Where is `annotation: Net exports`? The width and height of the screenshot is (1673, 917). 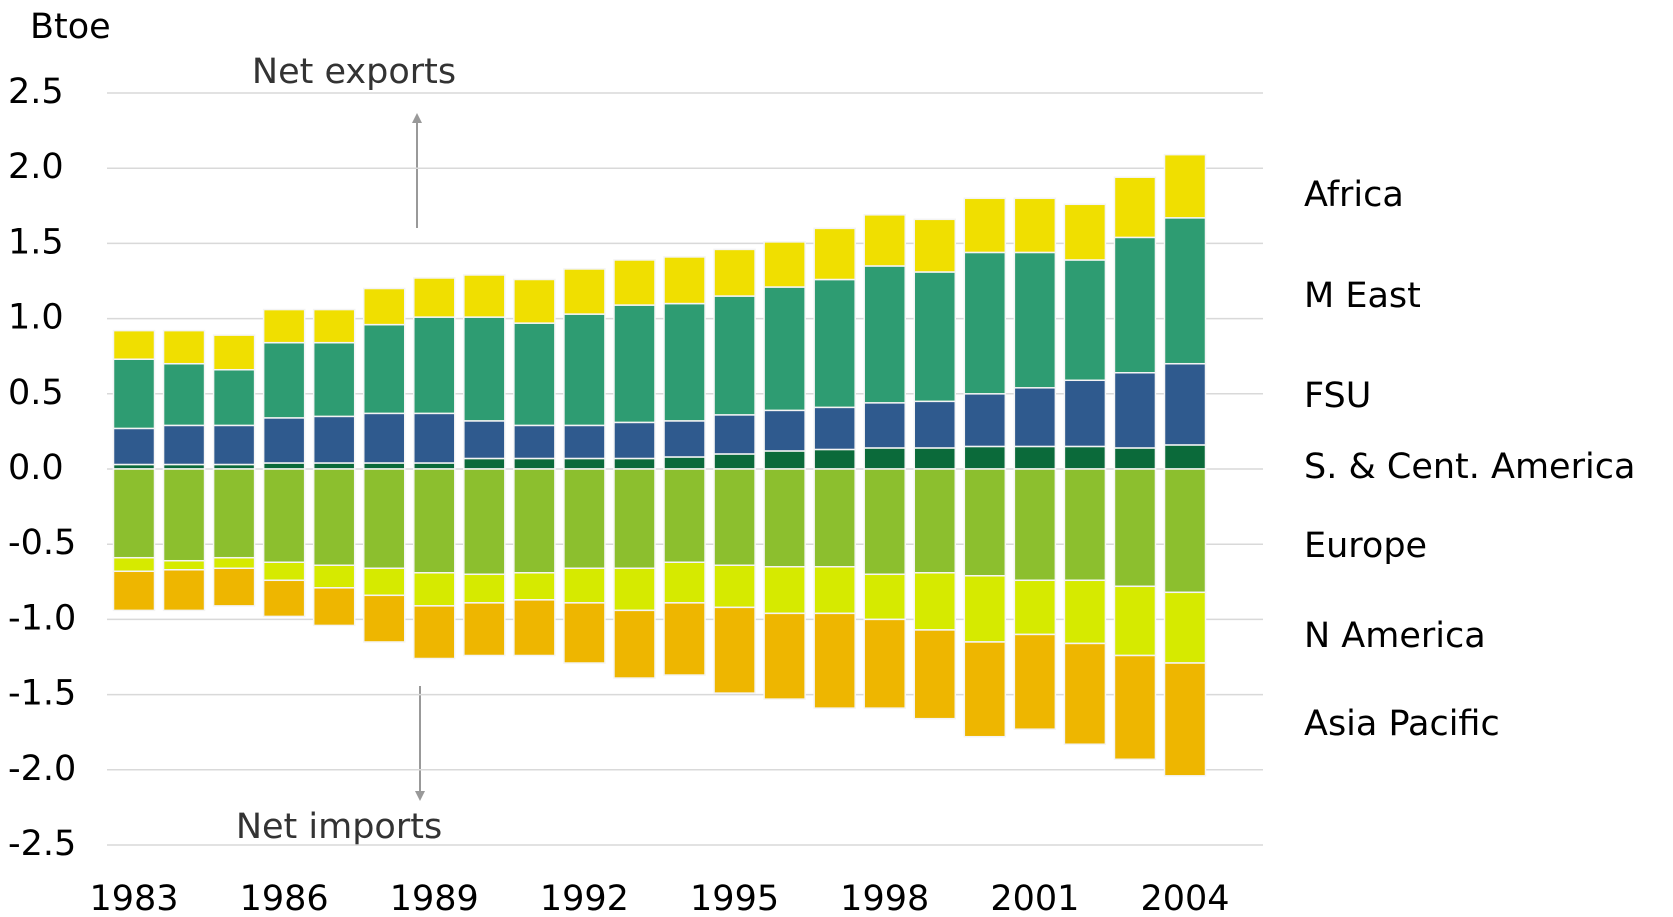
annotation: Net exports is located at coordinates (354, 72).